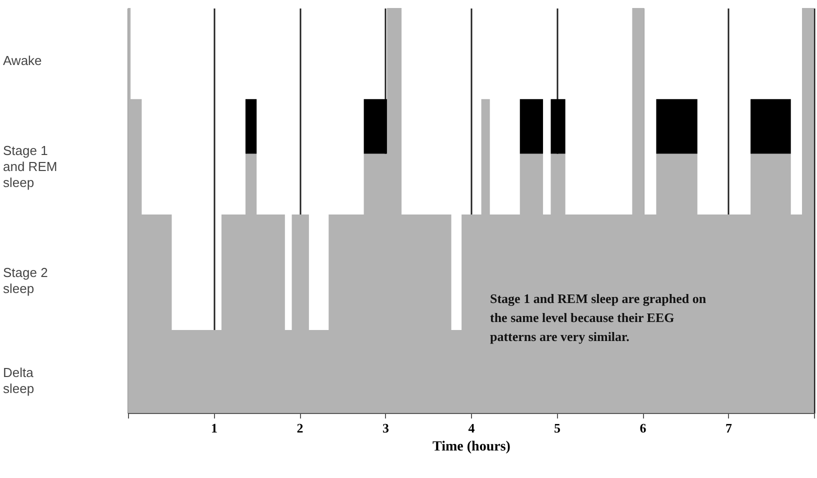 This screenshot has width=817, height=478. Describe the element at coordinates (471, 447) in the screenshot. I see `x-axis-title: Time (hours)` at that location.